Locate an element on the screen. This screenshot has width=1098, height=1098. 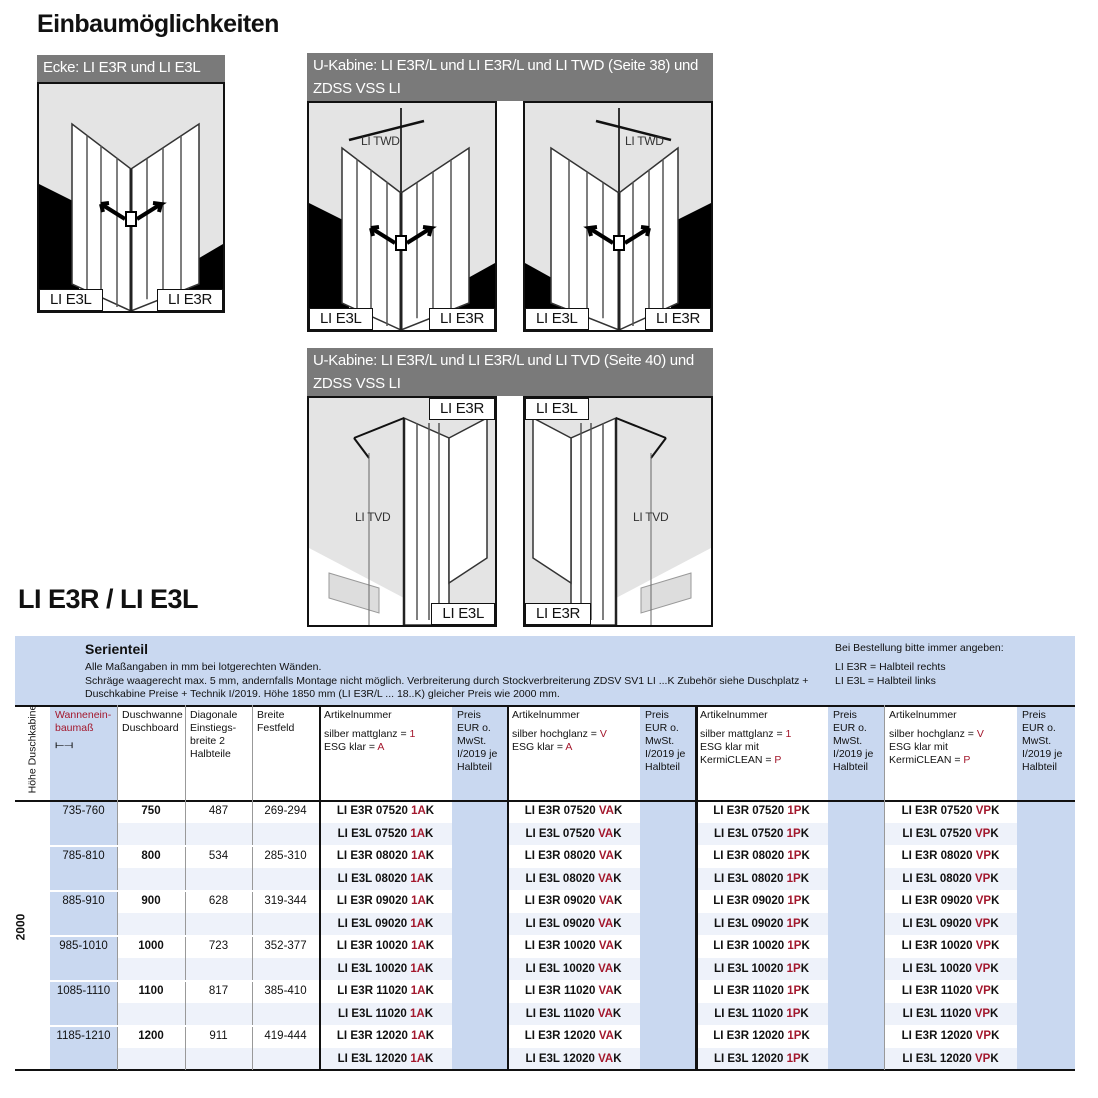
width-dimension-icon: ⟝⟞ is located at coordinates (64, 745).